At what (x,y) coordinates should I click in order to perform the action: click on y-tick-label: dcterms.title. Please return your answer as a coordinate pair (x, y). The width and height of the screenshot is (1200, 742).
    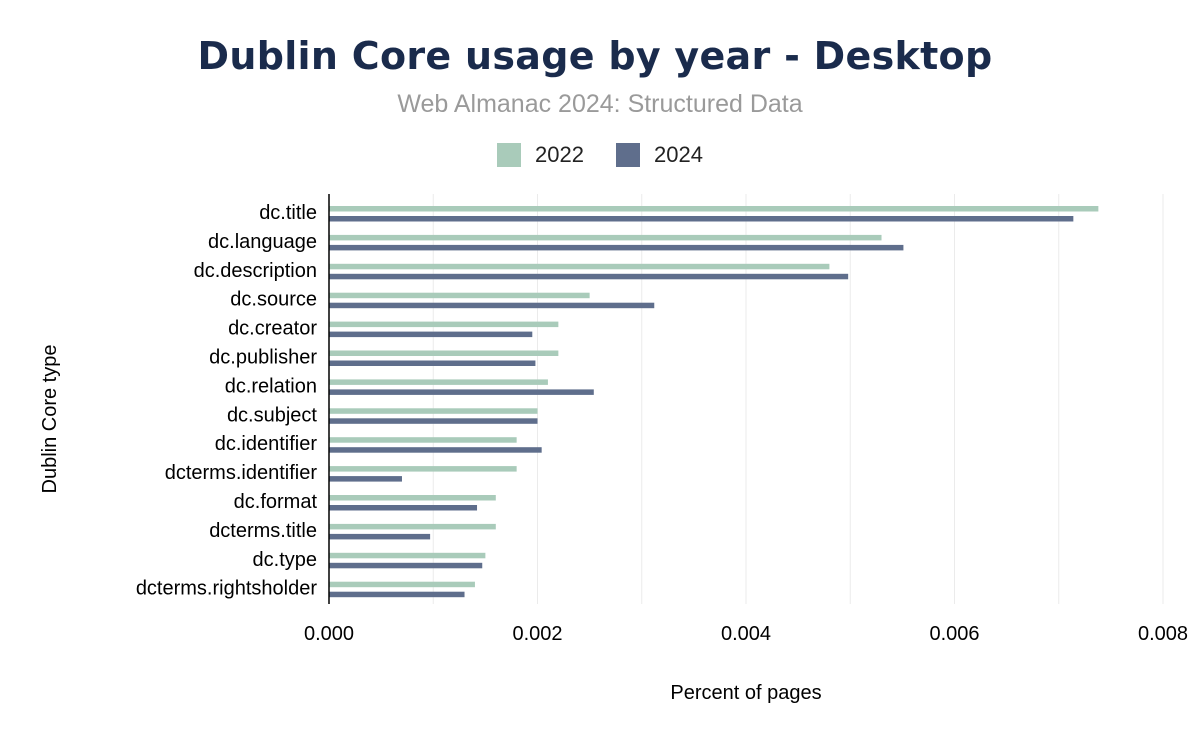
    Looking at the image, I should click on (263, 531).